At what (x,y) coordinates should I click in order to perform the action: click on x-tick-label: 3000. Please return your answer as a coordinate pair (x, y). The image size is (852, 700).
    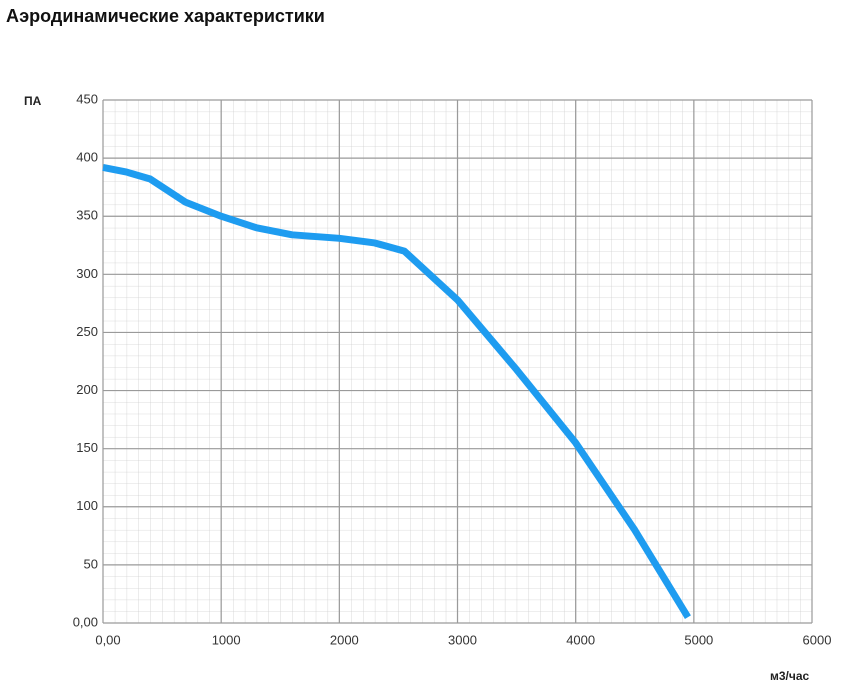
    Looking at the image, I should click on (462, 639).